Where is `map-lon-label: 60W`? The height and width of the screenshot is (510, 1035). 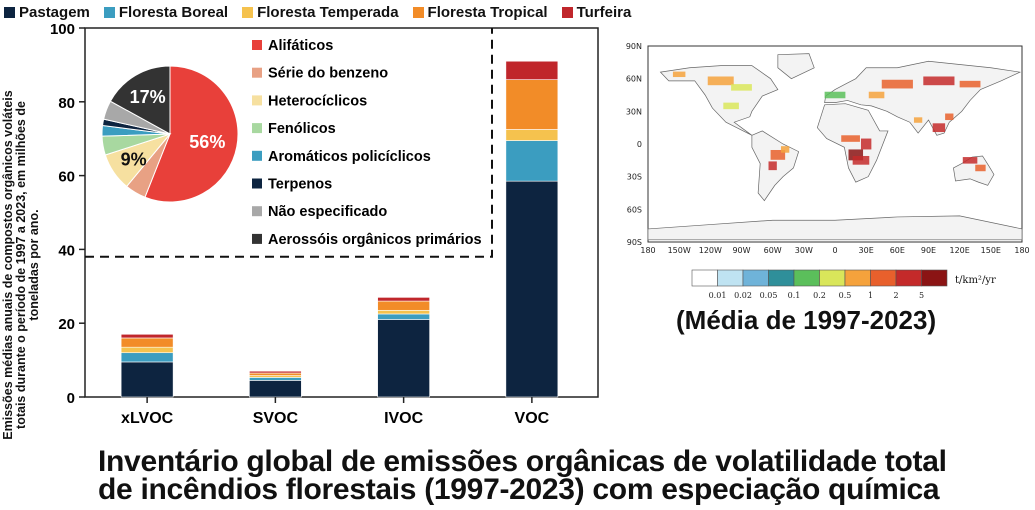 map-lon-label: 60W is located at coordinates (773, 250).